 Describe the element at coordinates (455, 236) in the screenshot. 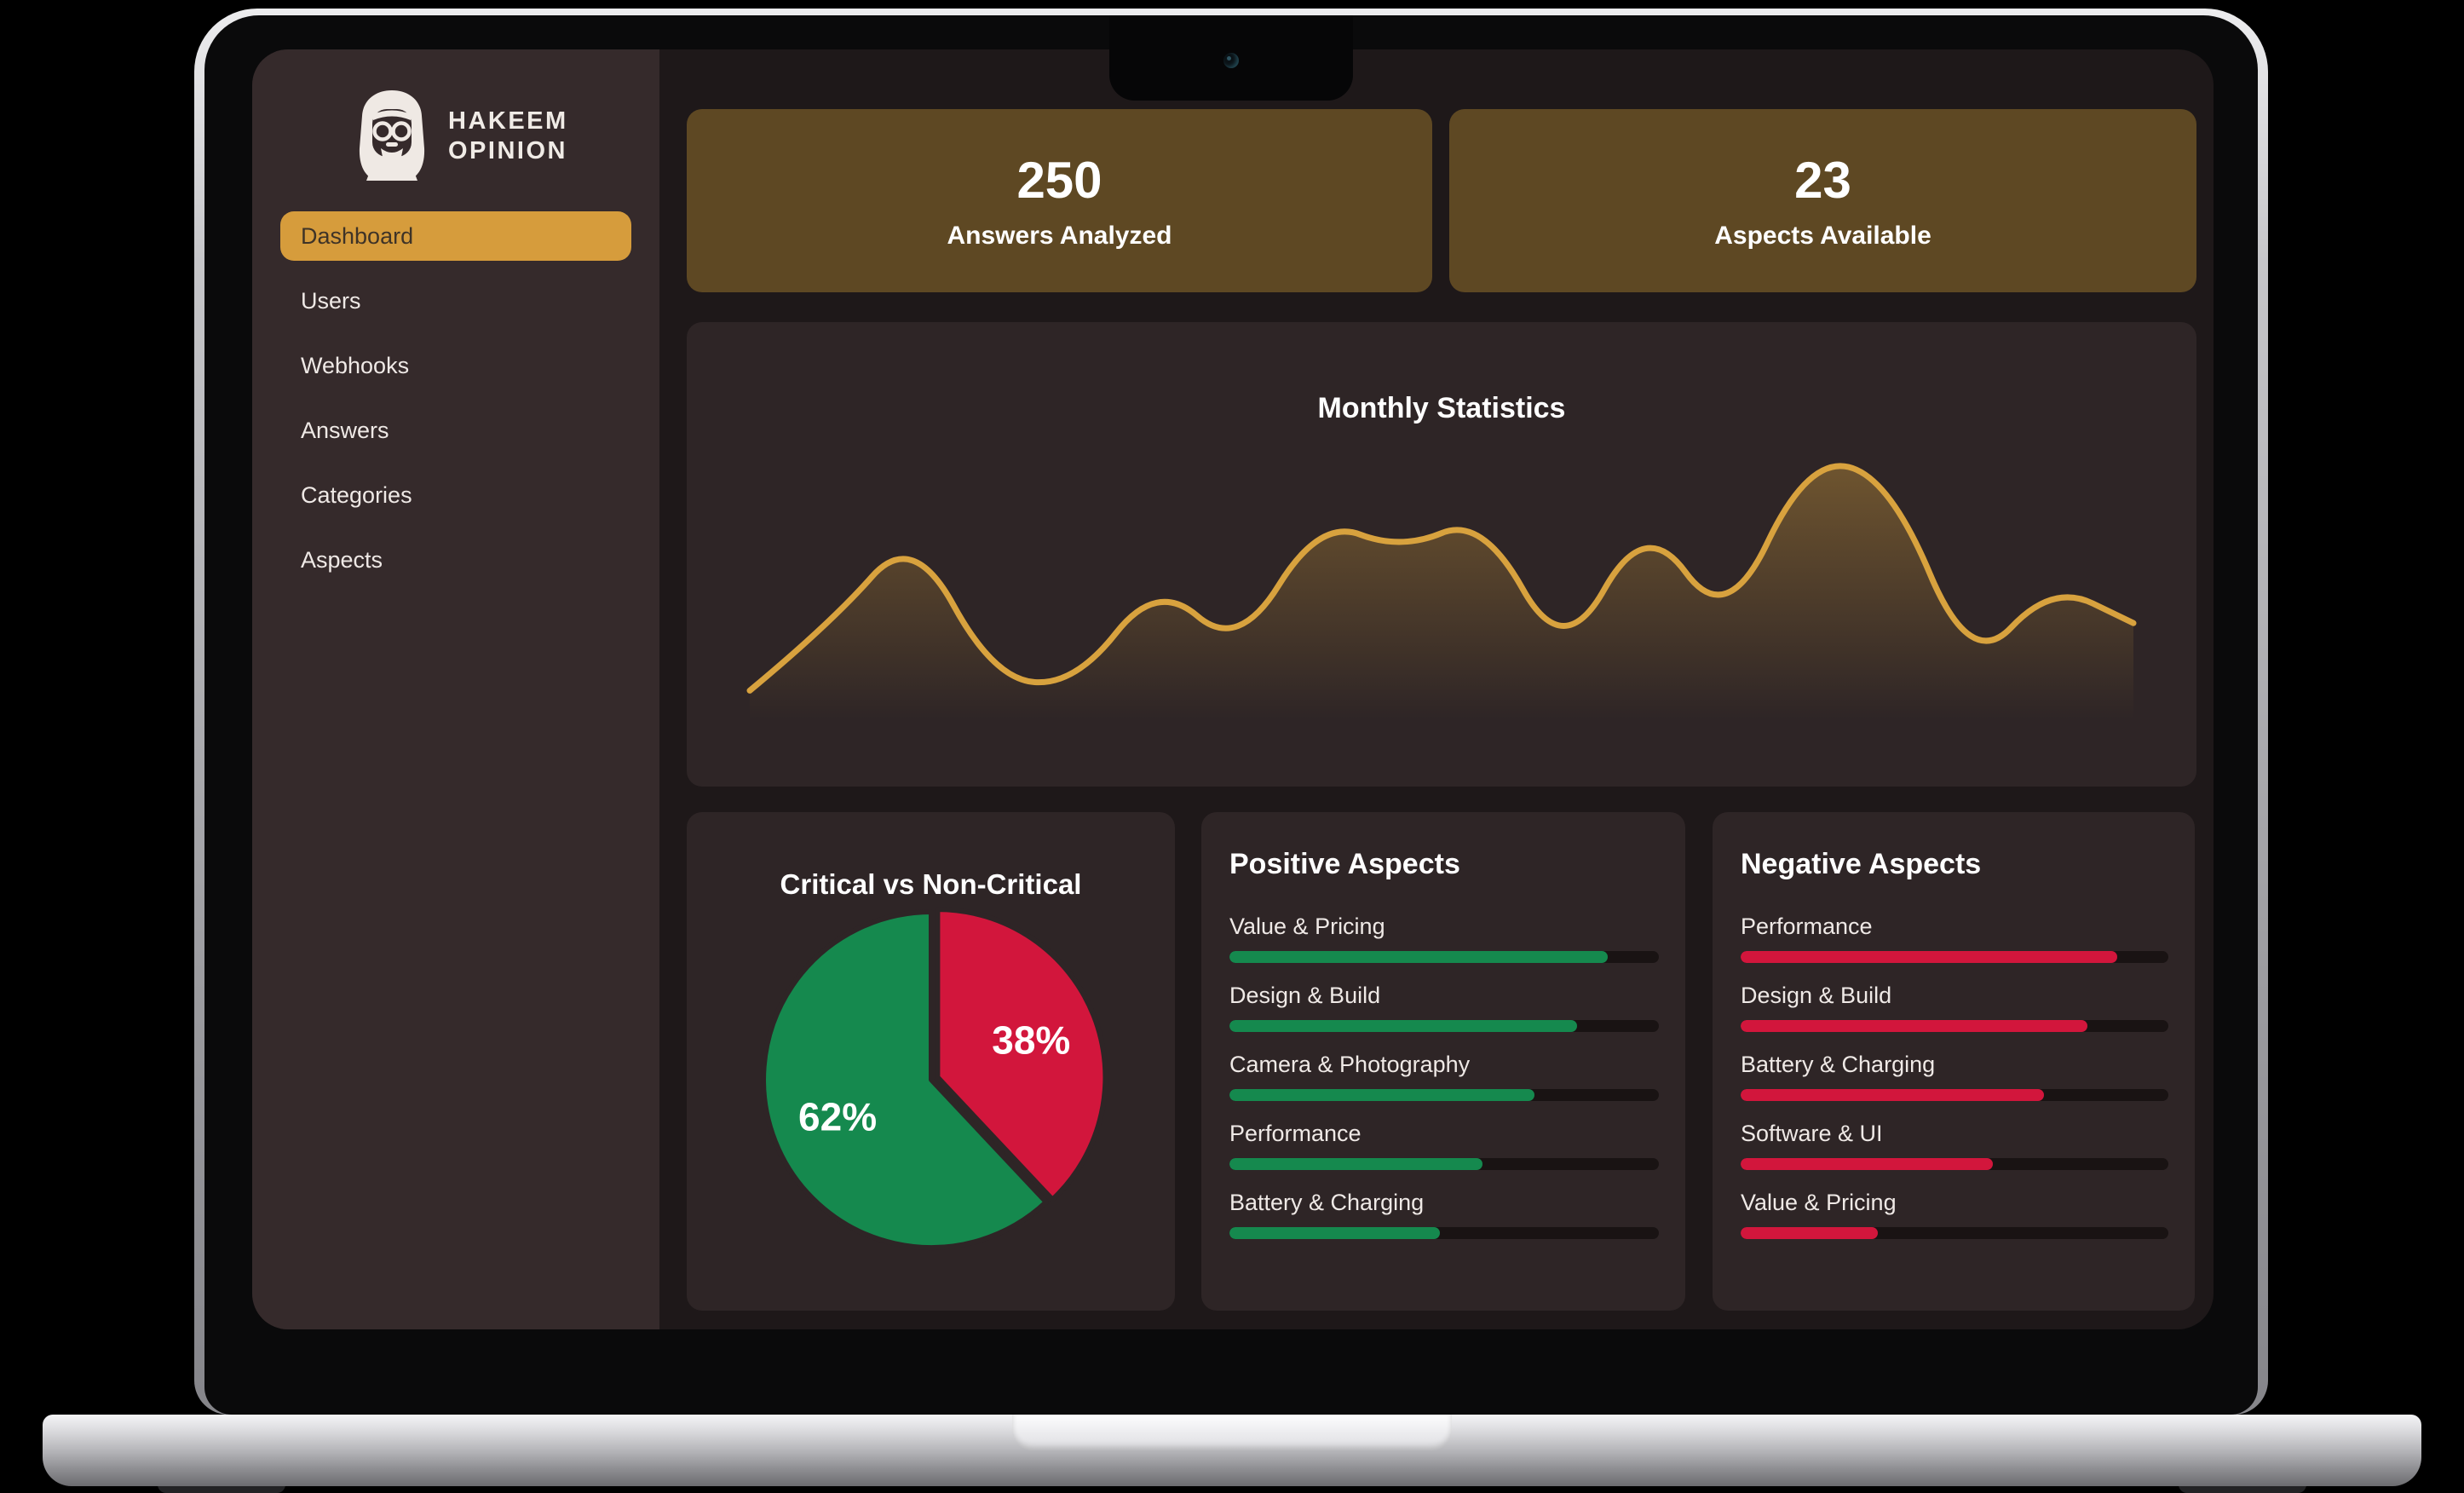

I see `nav-item: Dashboard` at that location.